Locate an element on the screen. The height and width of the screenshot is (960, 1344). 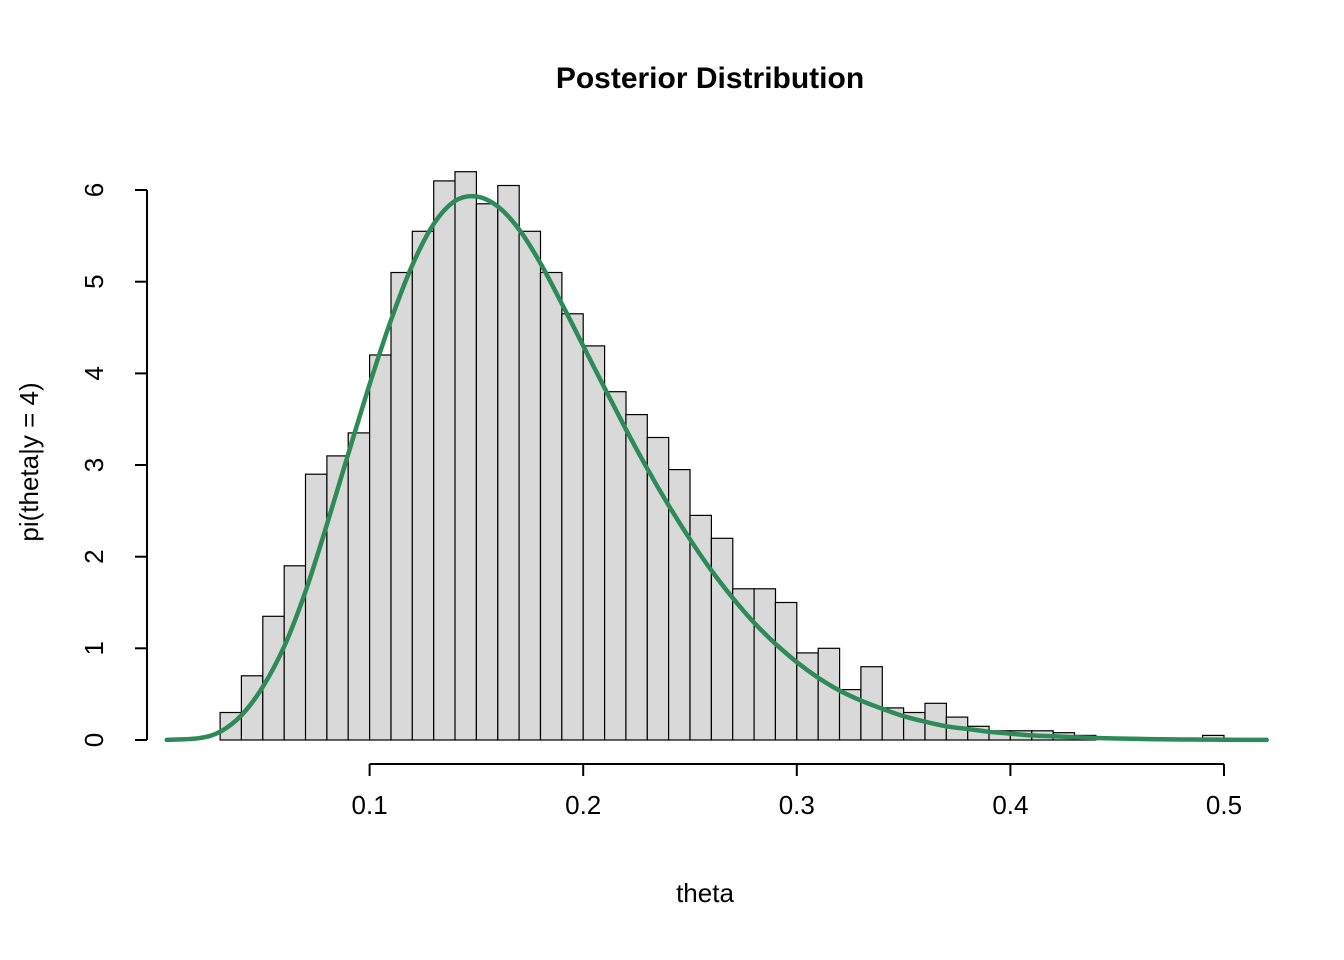
y-tick-label: 3 is located at coordinates (94, 465).